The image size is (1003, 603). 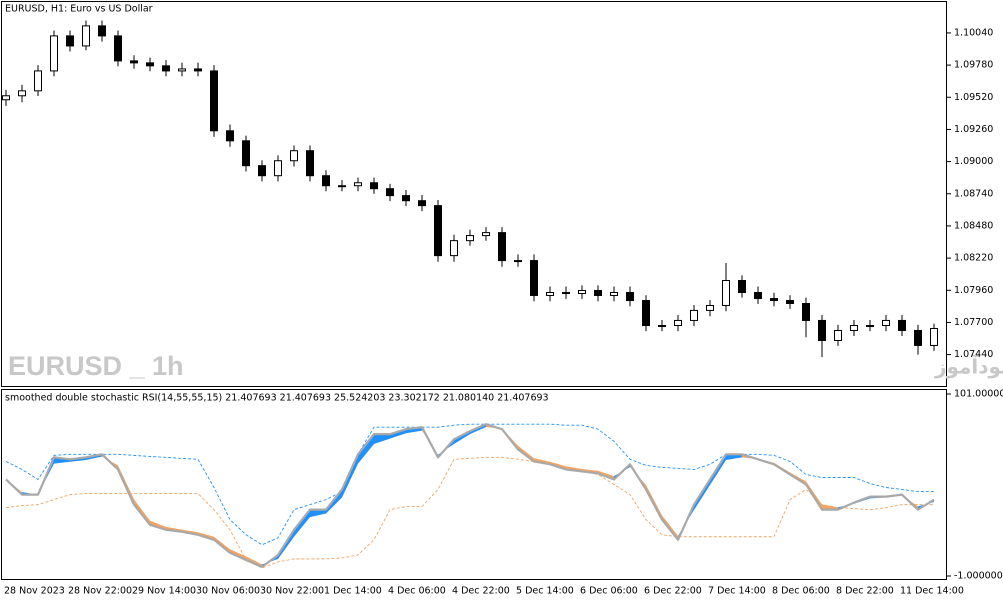 I want to click on y-tick-label: 1.07960, so click(x=973, y=290).